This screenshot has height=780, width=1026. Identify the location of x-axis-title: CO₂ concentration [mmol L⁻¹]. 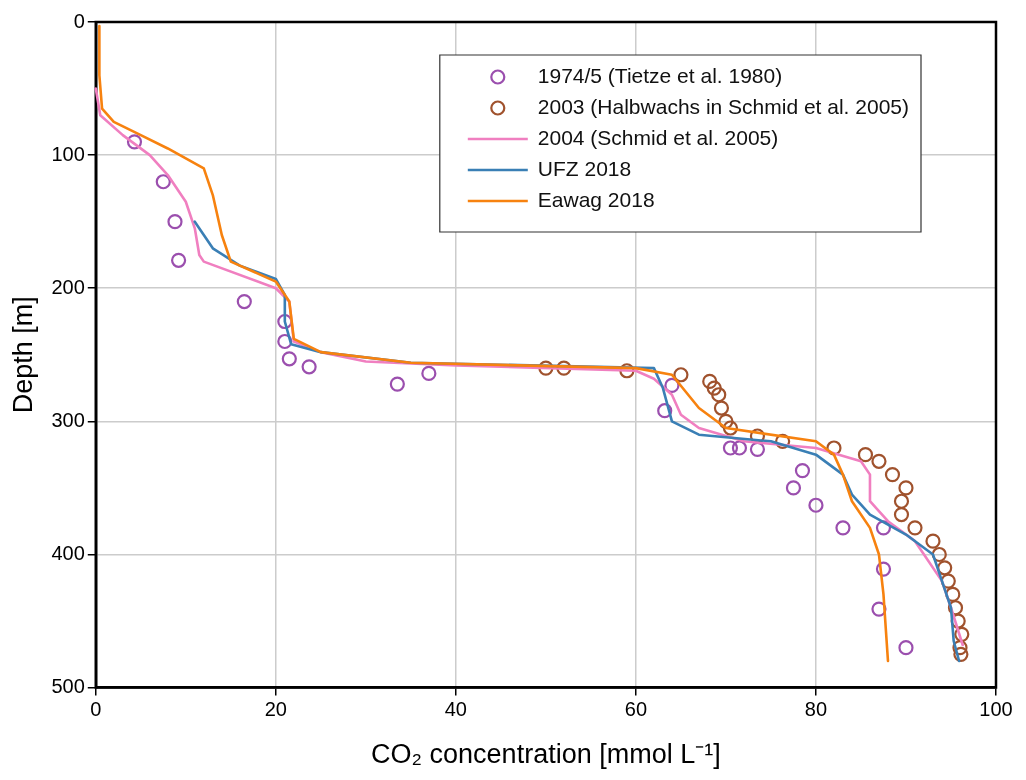
(546, 754).